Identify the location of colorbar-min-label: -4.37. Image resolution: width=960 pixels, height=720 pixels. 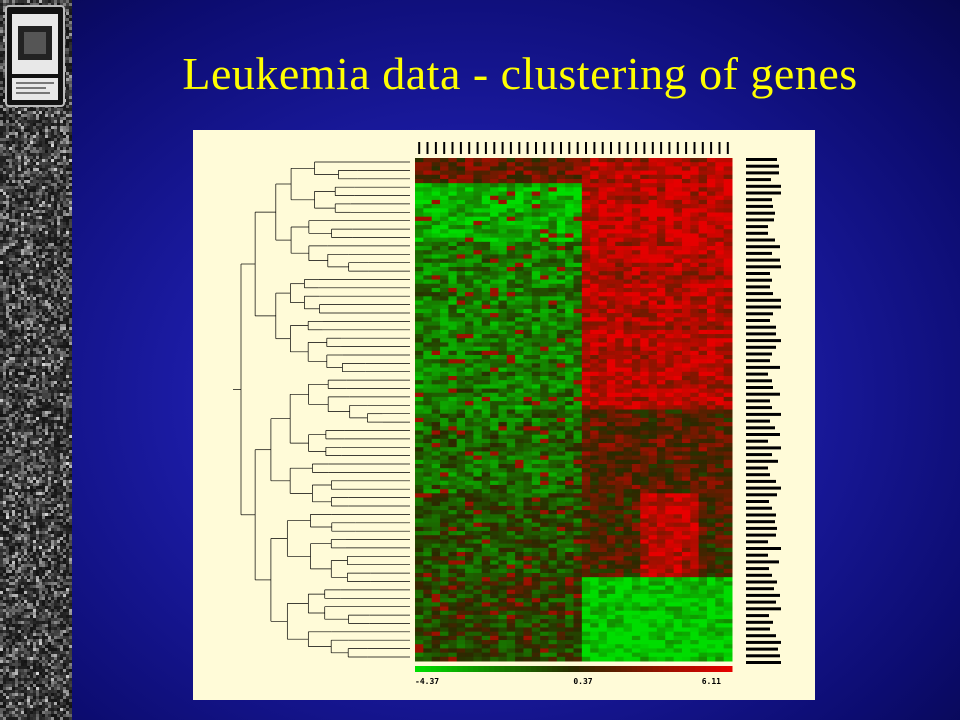
(427, 681).